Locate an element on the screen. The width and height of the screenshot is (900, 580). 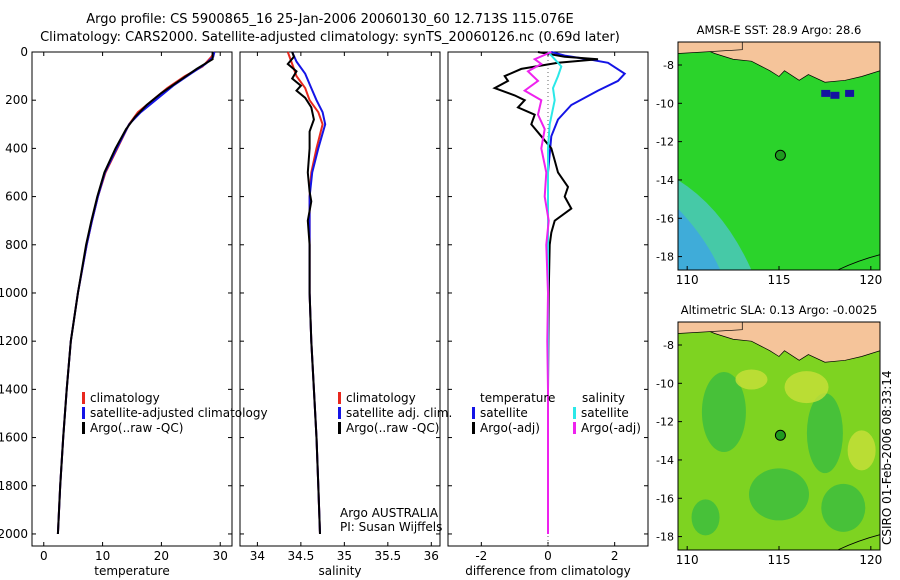
salinity-xtick-label: 35.5 is located at coordinates (387, 556).